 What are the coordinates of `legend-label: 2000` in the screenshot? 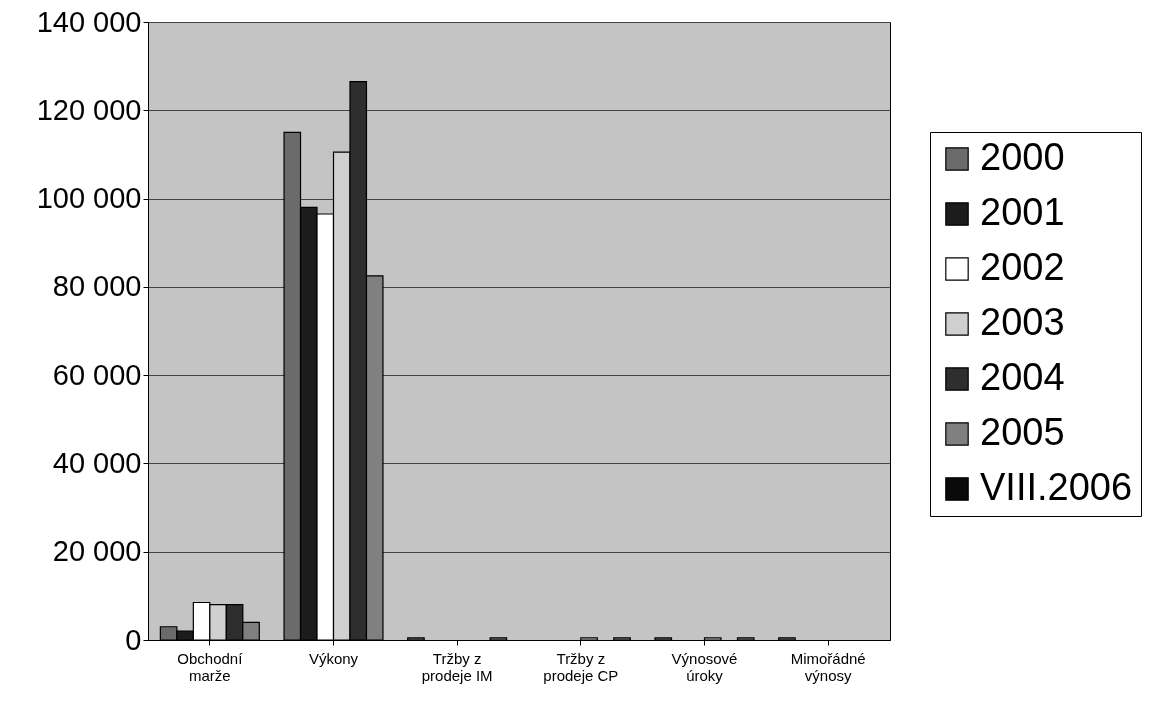 It's located at (1022, 157).